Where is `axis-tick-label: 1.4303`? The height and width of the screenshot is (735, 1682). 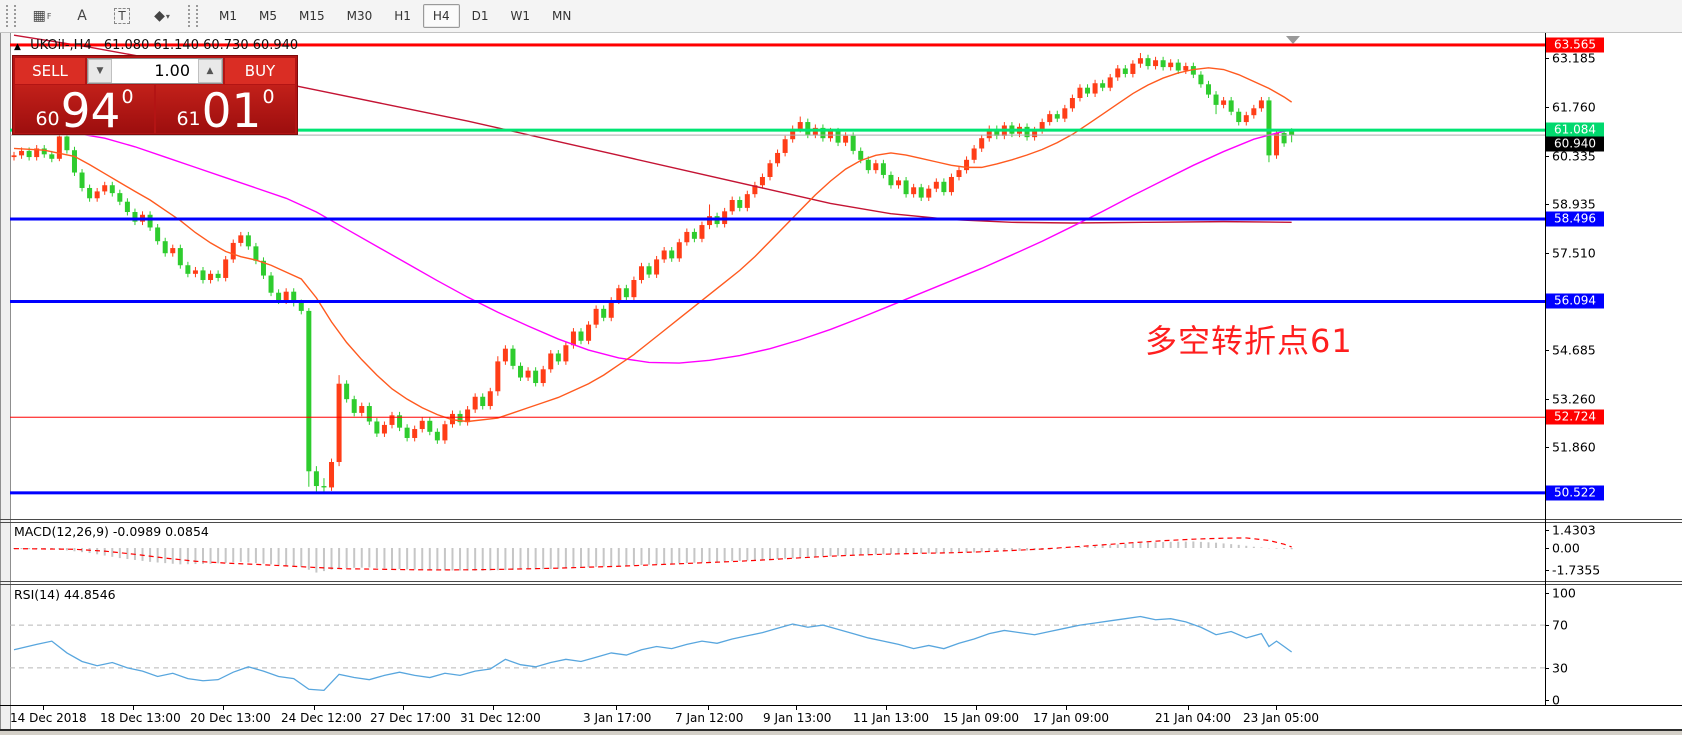 axis-tick-label: 1.4303 is located at coordinates (1574, 530).